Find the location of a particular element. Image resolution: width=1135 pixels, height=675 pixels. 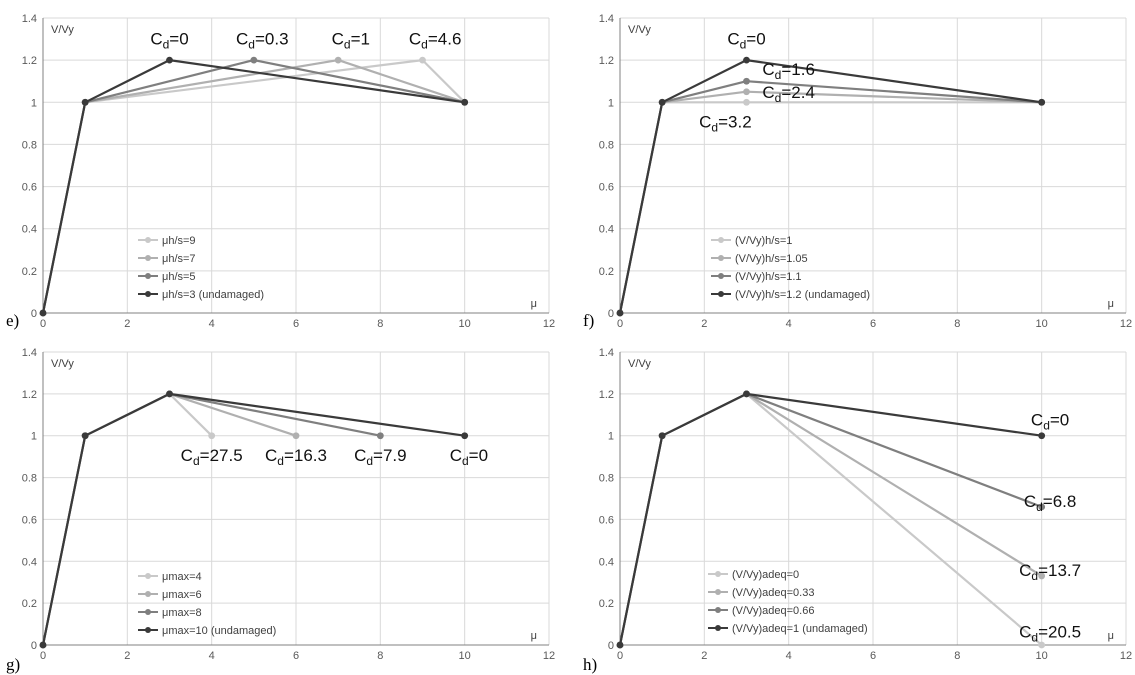

annotation-cd: Cd=2.4 is located at coordinates (788, 94).